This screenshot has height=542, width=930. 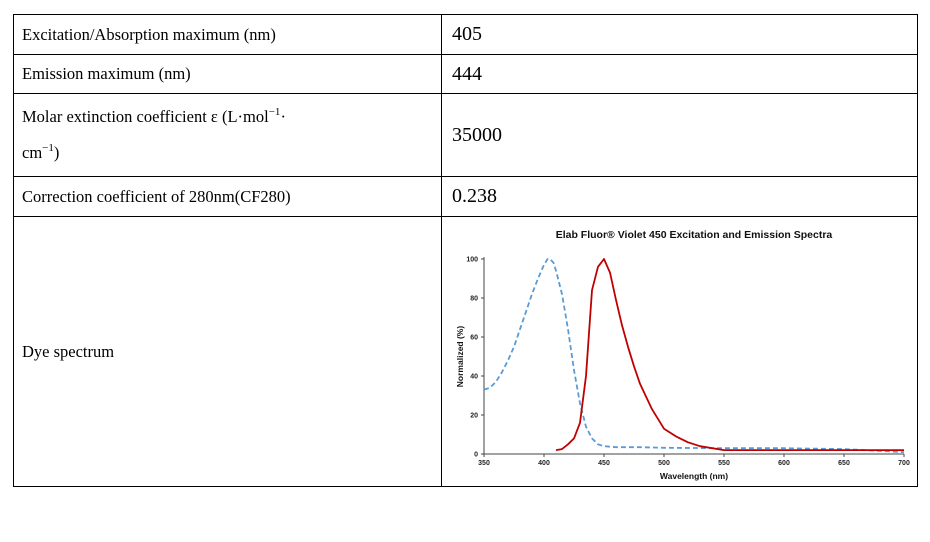 What do you see at coordinates (784, 463) in the screenshot?
I see `x-tick-label: 600` at bounding box center [784, 463].